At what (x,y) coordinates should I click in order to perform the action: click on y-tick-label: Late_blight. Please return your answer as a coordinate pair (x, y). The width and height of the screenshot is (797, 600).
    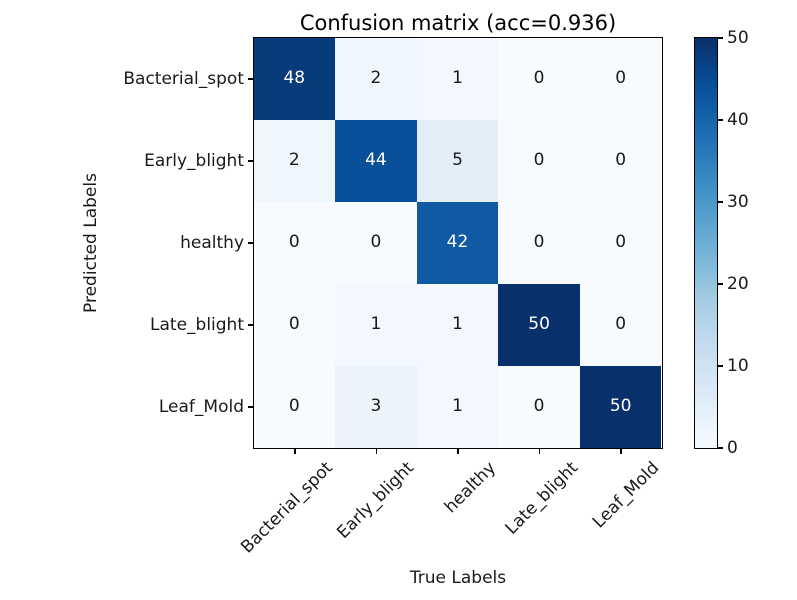
    Looking at the image, I should click on (197, 325).